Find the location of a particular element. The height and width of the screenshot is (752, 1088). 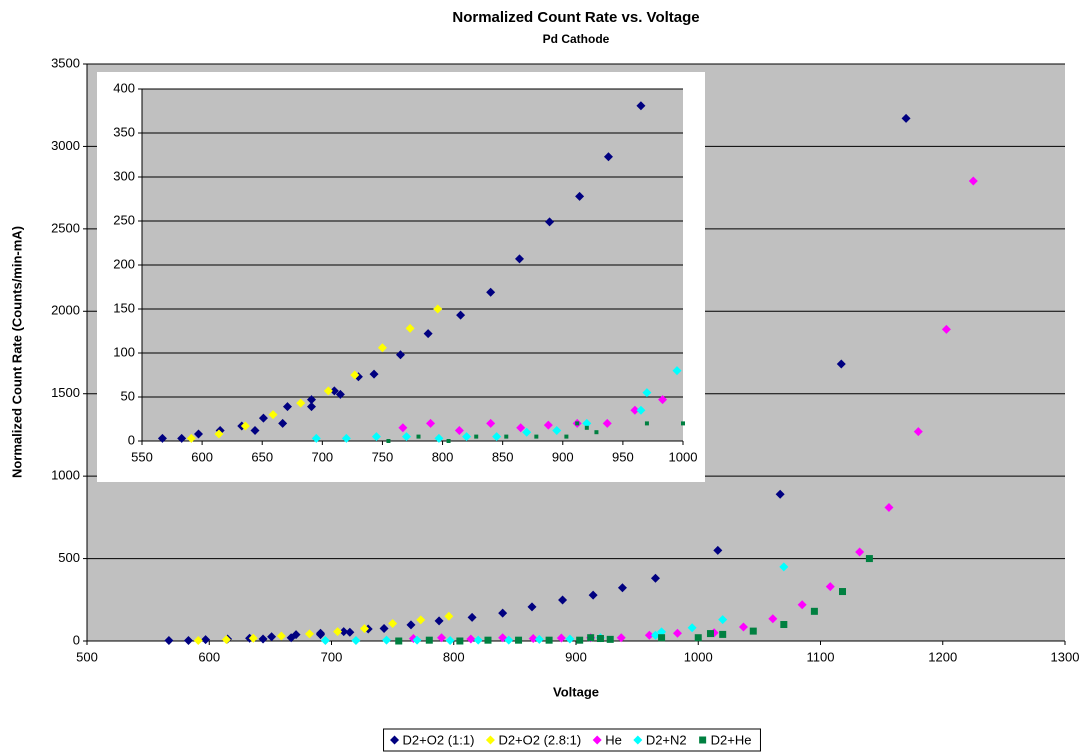

y-tick-label: 1000 is located at coordinates (65, 475).